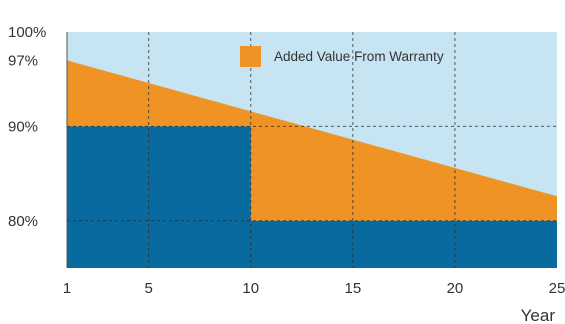  I want to click on y-tick-label: 80%, so click(23, 221).